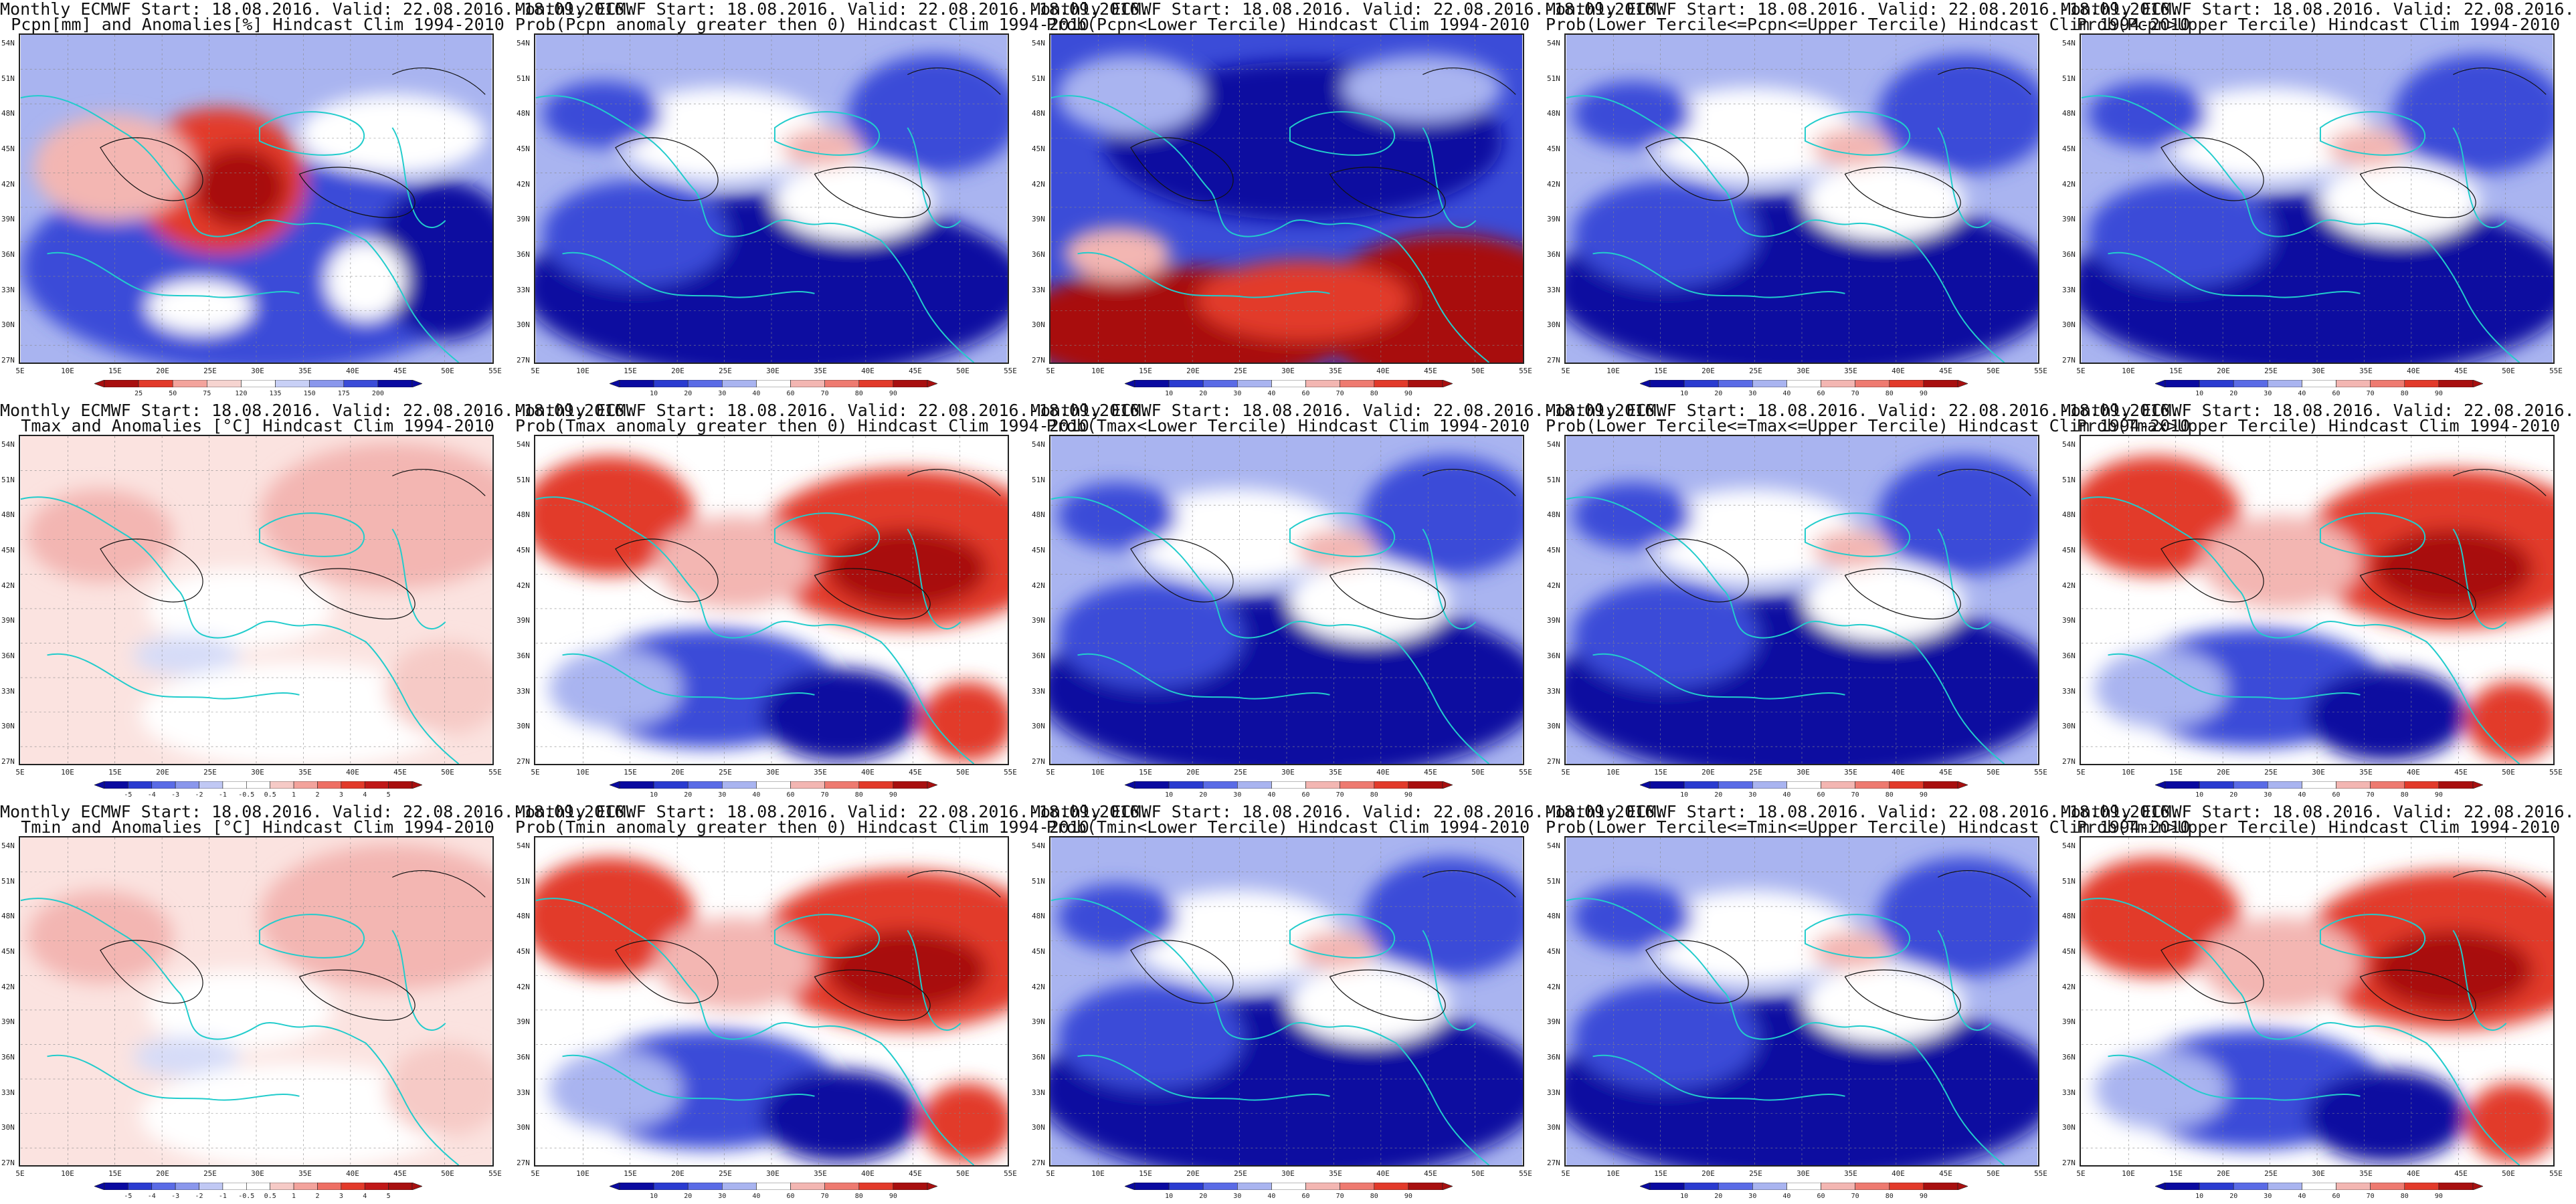 Image resolution: width=2576 pixels, height=1204 pixels. Describe the element at coordinates (2069, 78) in the screenshot. I see `latitude-label: 51N` at that location.